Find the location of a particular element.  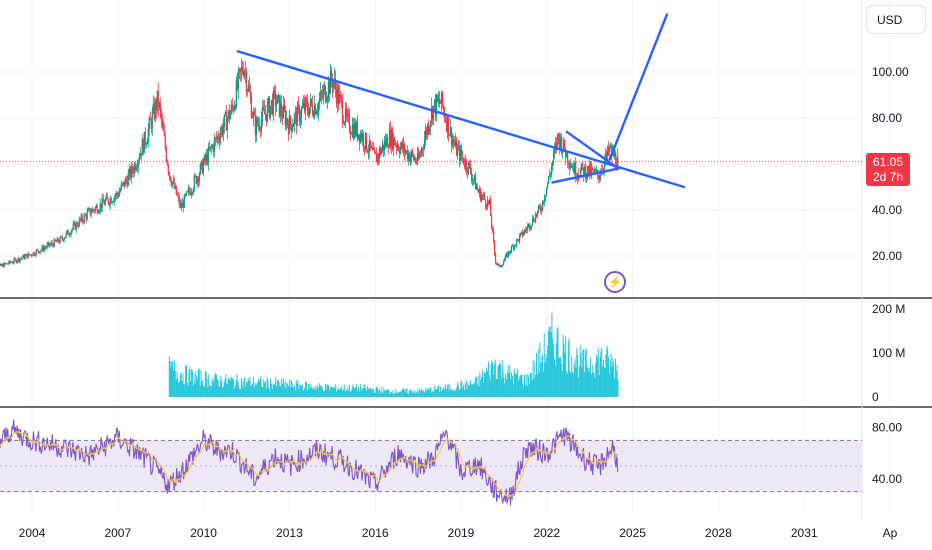

currency-selector: USD is located at coordinates (896, 19).